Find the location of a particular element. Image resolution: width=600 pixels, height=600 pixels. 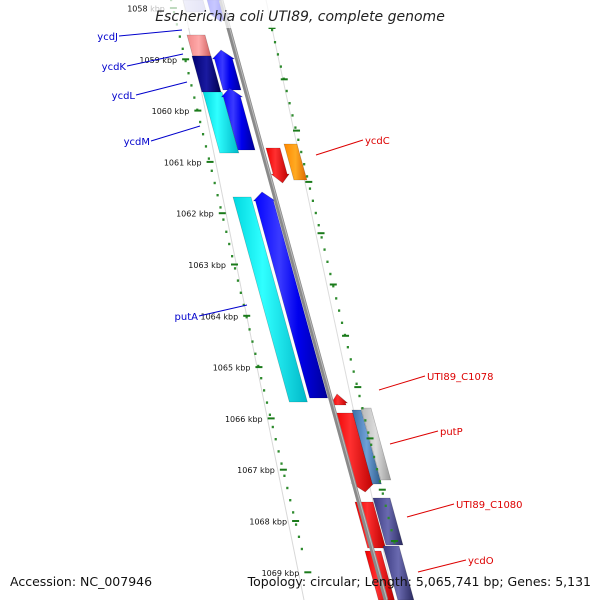

gene-label: UTI89_C1078 is located at coordinates (460, 377).